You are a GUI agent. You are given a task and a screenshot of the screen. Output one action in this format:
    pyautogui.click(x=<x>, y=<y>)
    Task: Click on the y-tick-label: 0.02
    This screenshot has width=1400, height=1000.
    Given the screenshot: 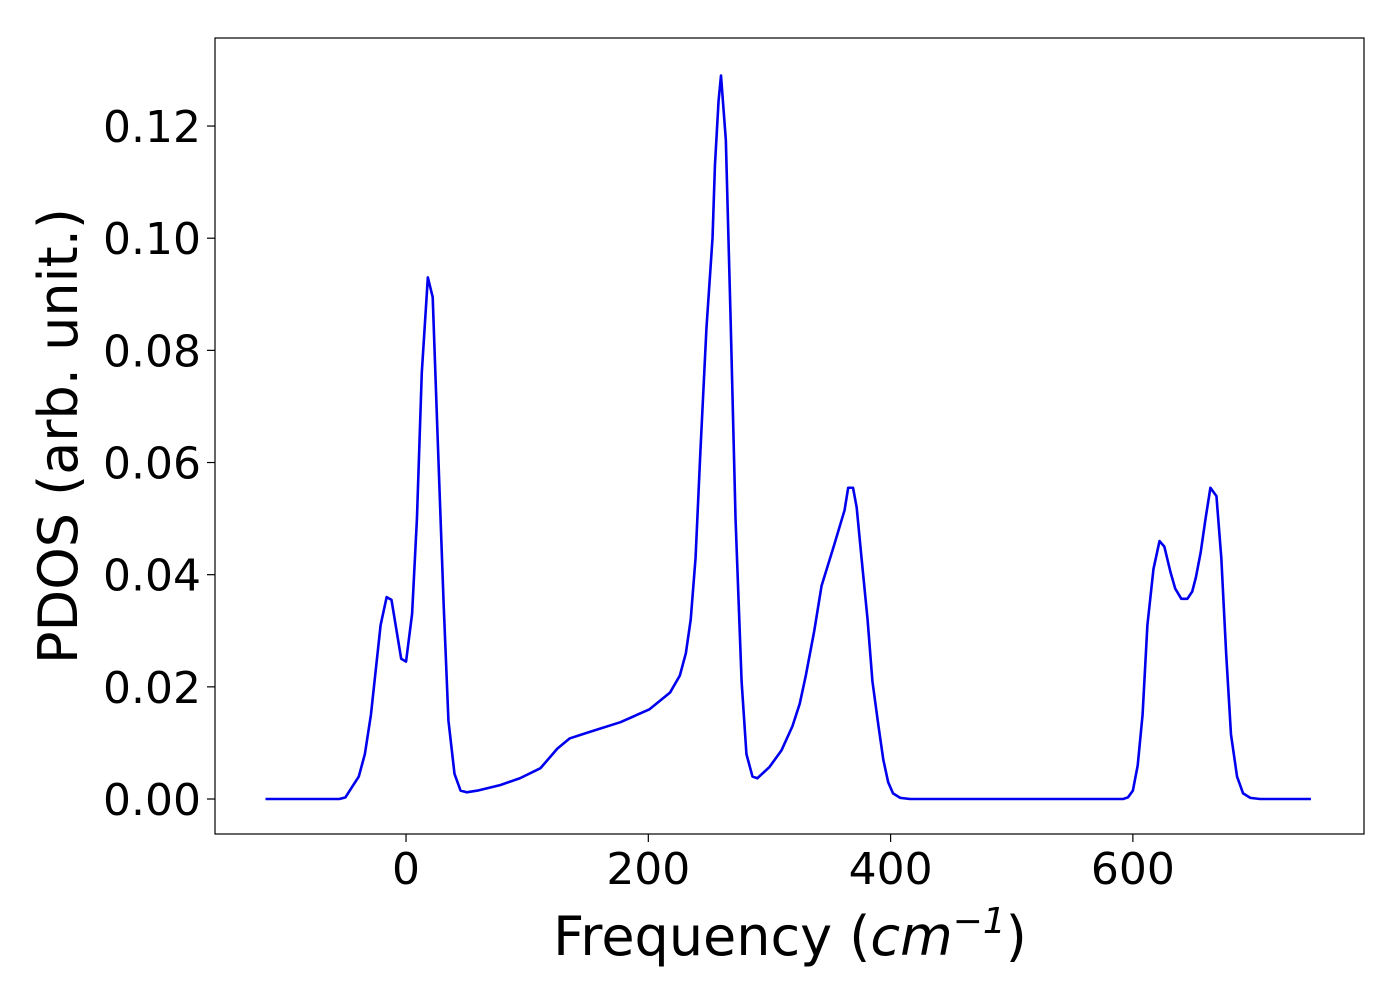 What is the action you would take?
    pyautogui.click(x=152, y=688)
    